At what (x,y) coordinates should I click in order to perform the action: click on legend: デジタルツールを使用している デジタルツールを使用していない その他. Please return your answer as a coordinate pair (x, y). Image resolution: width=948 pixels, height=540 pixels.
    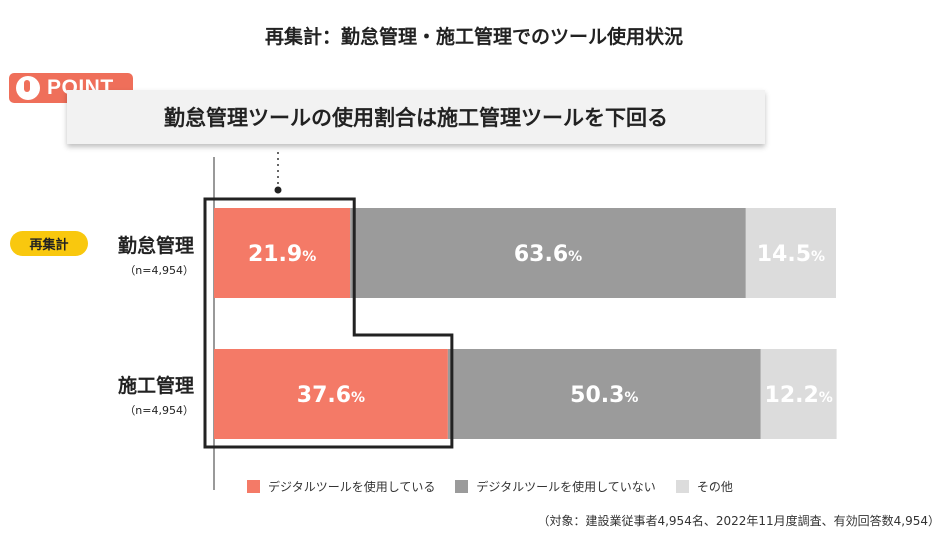
    Looking at the image, I should click on (500, 486).